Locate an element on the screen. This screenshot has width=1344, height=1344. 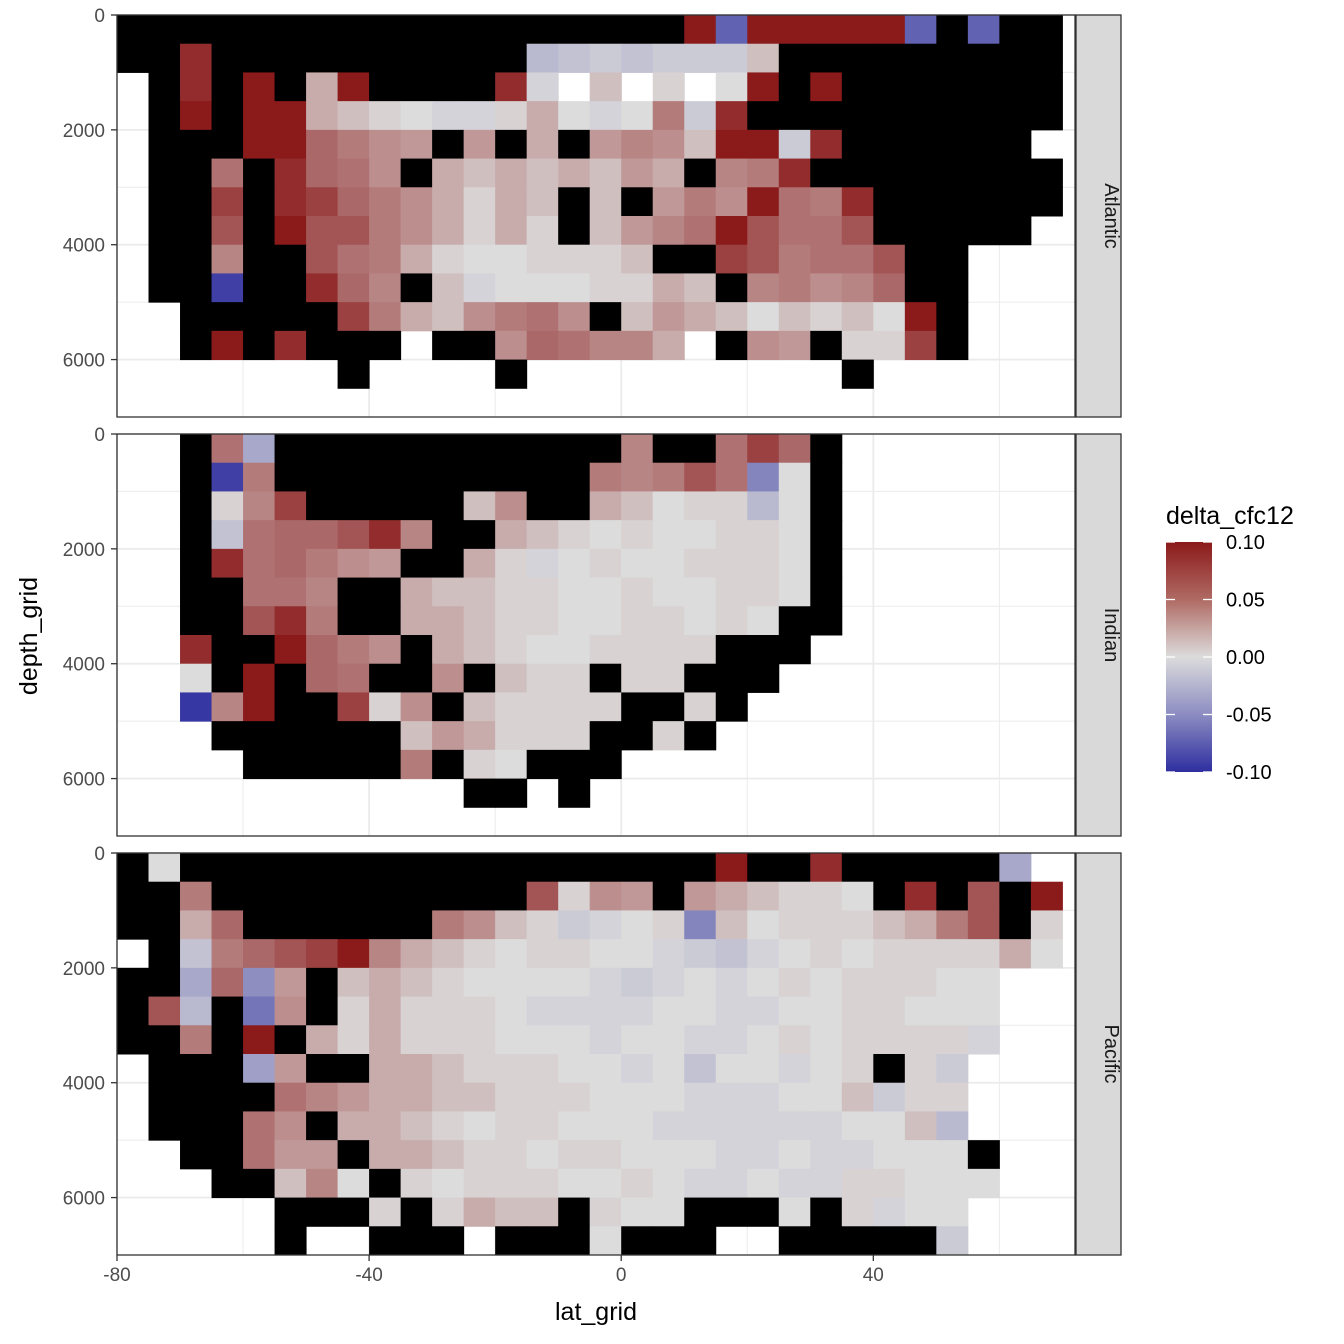
heatmap-tiles is located at coordinates (511, 621).